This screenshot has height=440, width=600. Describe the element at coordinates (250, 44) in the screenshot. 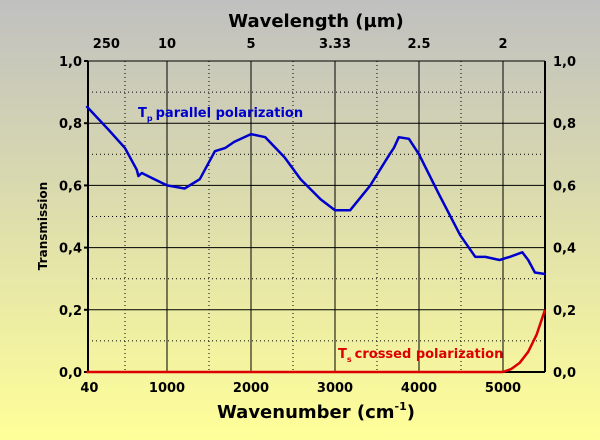

I see `top-tick-label: 5` at that location.